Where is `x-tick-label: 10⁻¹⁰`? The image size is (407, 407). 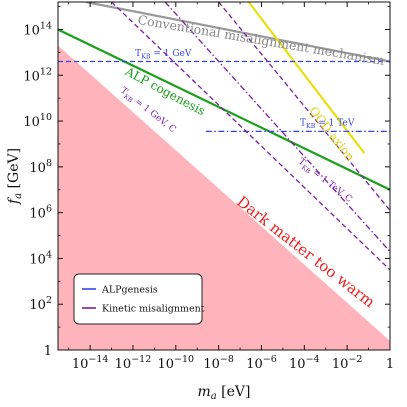
x-tick-label: 10⁻¹⁰ is located at coordinates (176, 363).